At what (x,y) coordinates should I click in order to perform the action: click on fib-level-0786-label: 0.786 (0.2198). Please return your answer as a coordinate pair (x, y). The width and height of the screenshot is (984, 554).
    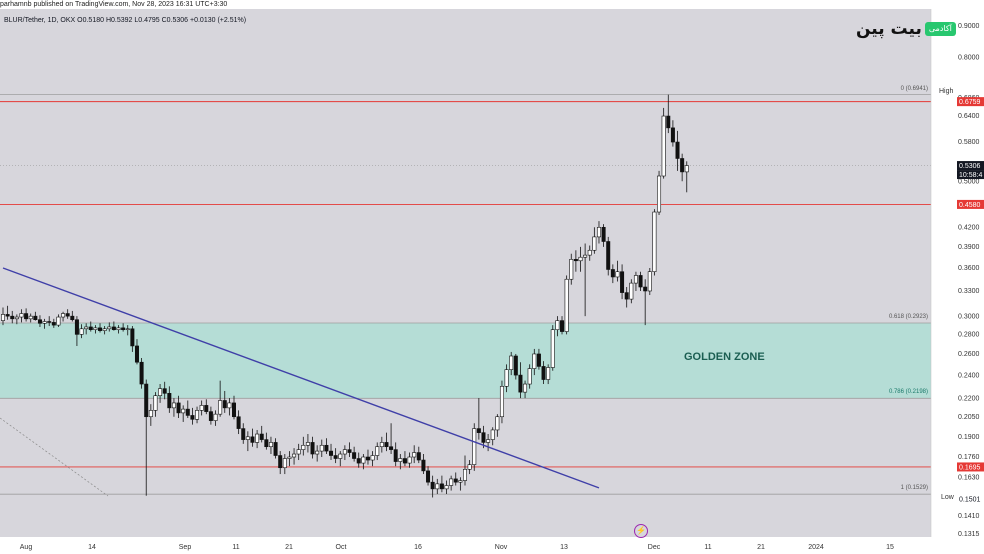
    Looking at the image, I should click on (908, 392).